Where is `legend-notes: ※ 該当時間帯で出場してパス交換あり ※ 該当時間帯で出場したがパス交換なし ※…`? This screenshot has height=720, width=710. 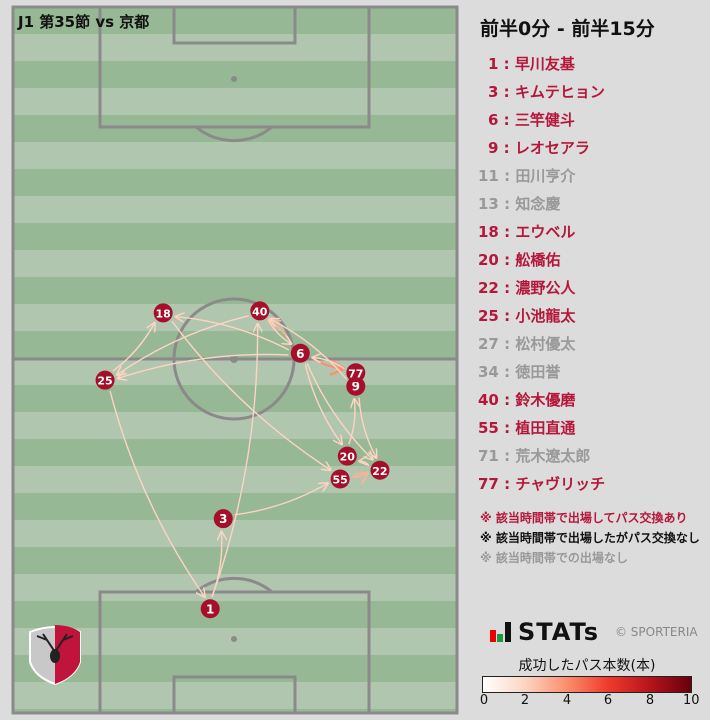 legend-notes: ※ 該当時間帯で出場してパス交換あり ※ 該当時間帯で出場したがパス交換なし ※… is located at coordinates (590, 538).